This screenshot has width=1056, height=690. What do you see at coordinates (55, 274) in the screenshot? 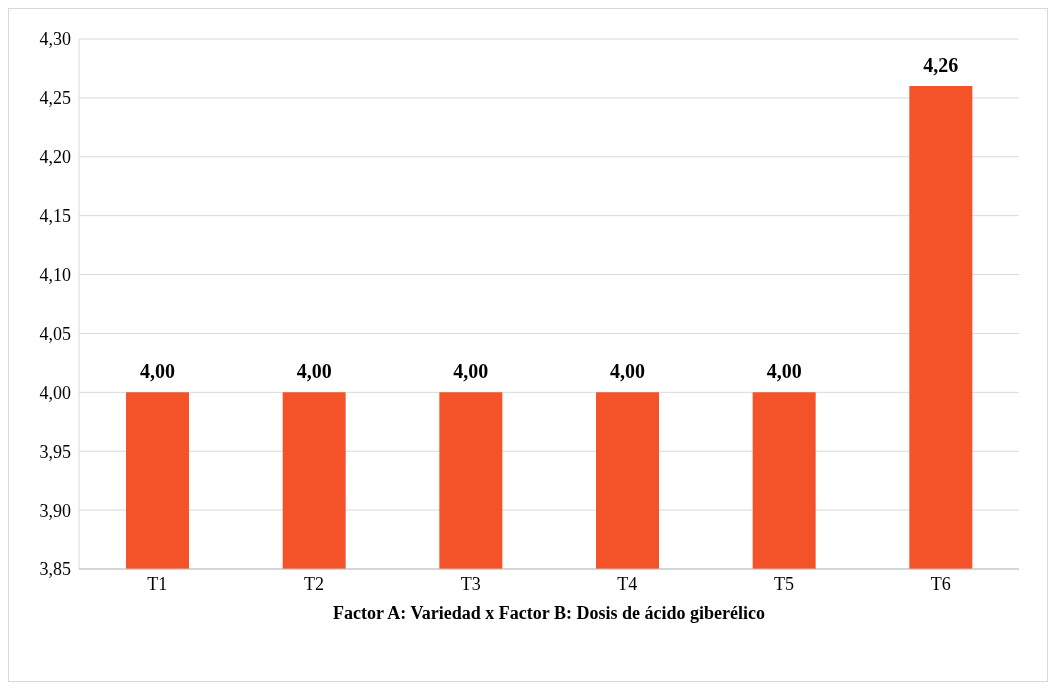
I see `y-tick-label: 4,10` at bounding box center [55, 274].